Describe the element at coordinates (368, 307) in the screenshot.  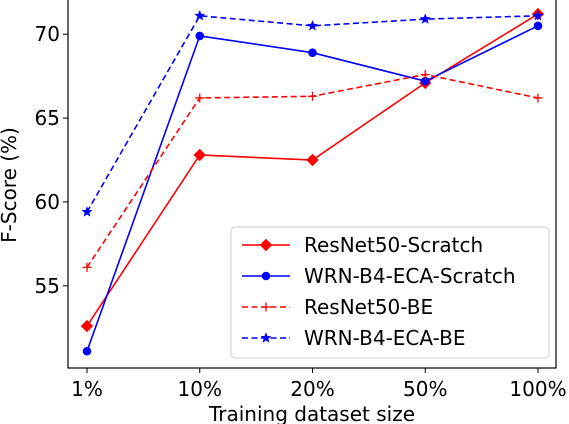
I see `legend-label: ResNet50-BE` at that location.